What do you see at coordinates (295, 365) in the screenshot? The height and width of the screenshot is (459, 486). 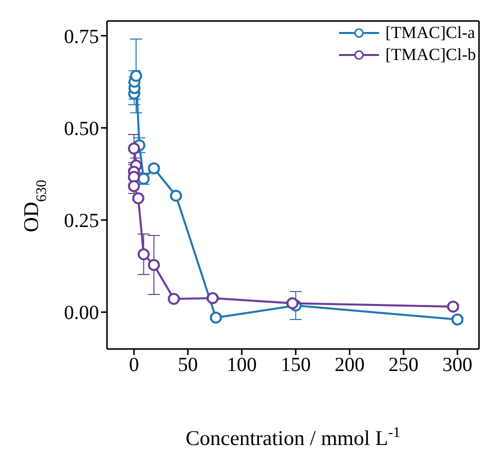 I see `x-tick-label: 150` at bounding box center [295, 365].